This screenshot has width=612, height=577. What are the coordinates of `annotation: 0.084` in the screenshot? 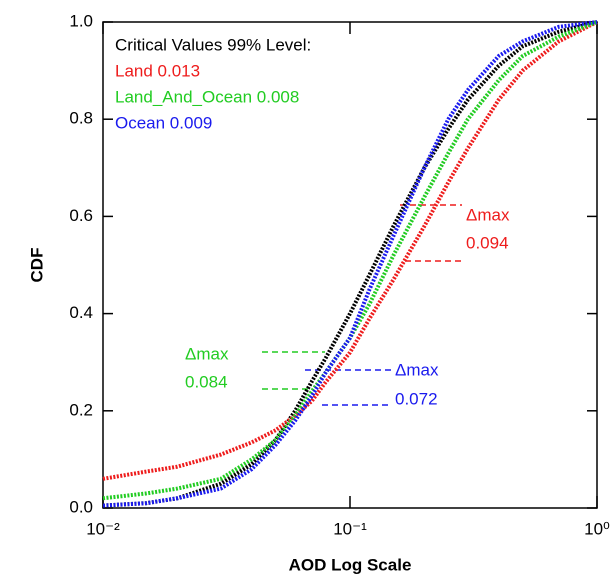 It's located at (206, 381).